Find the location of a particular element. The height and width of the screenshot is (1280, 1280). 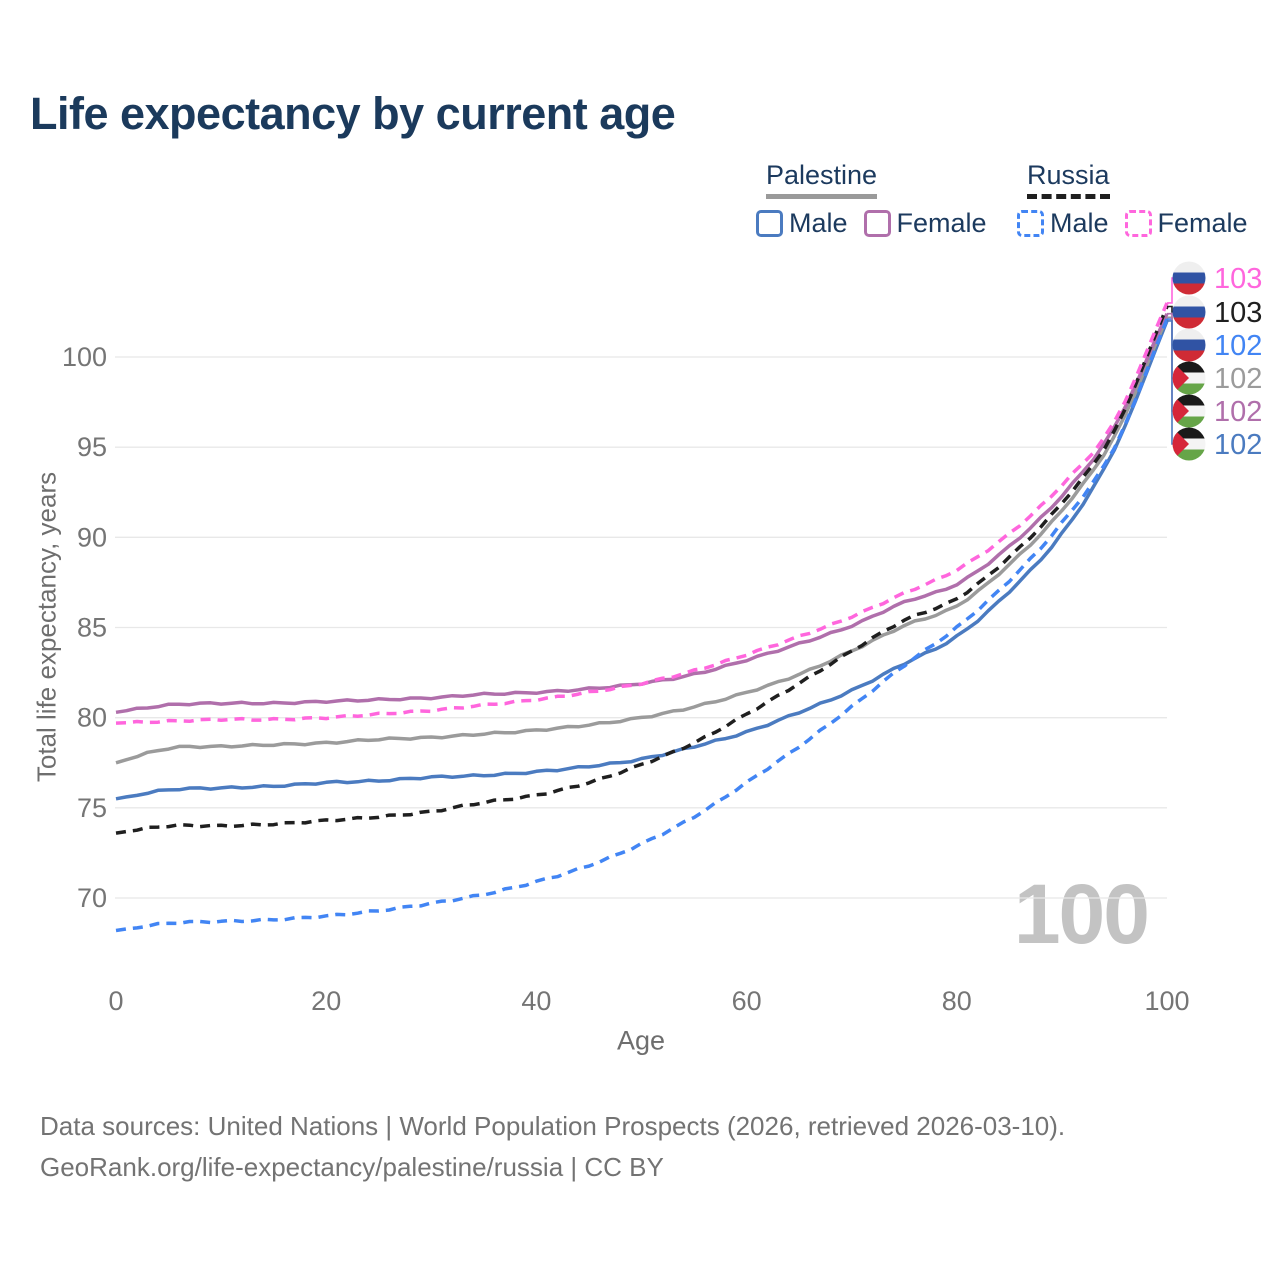

y-tick-100: 100 is located at coordinates (84, 357).